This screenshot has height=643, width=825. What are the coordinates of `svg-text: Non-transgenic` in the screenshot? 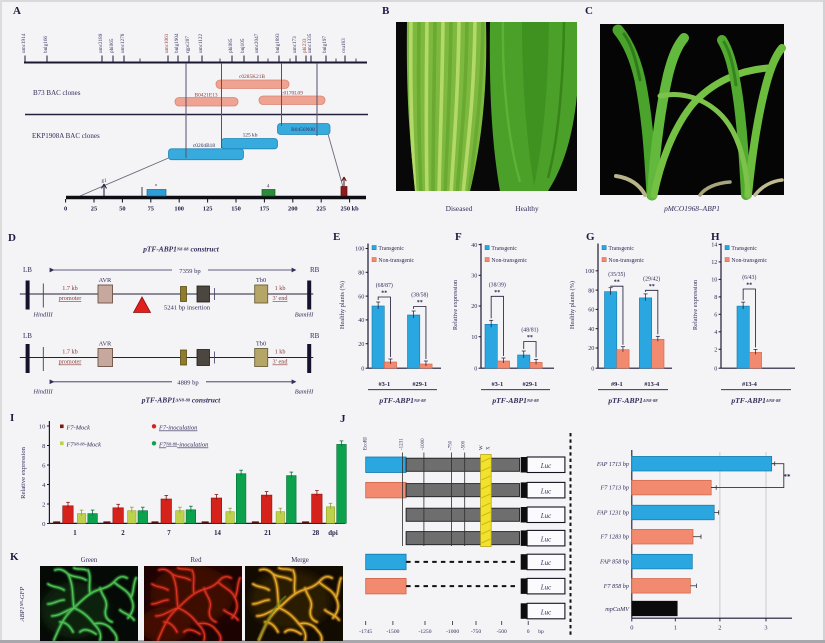 It's located at (509, 261).